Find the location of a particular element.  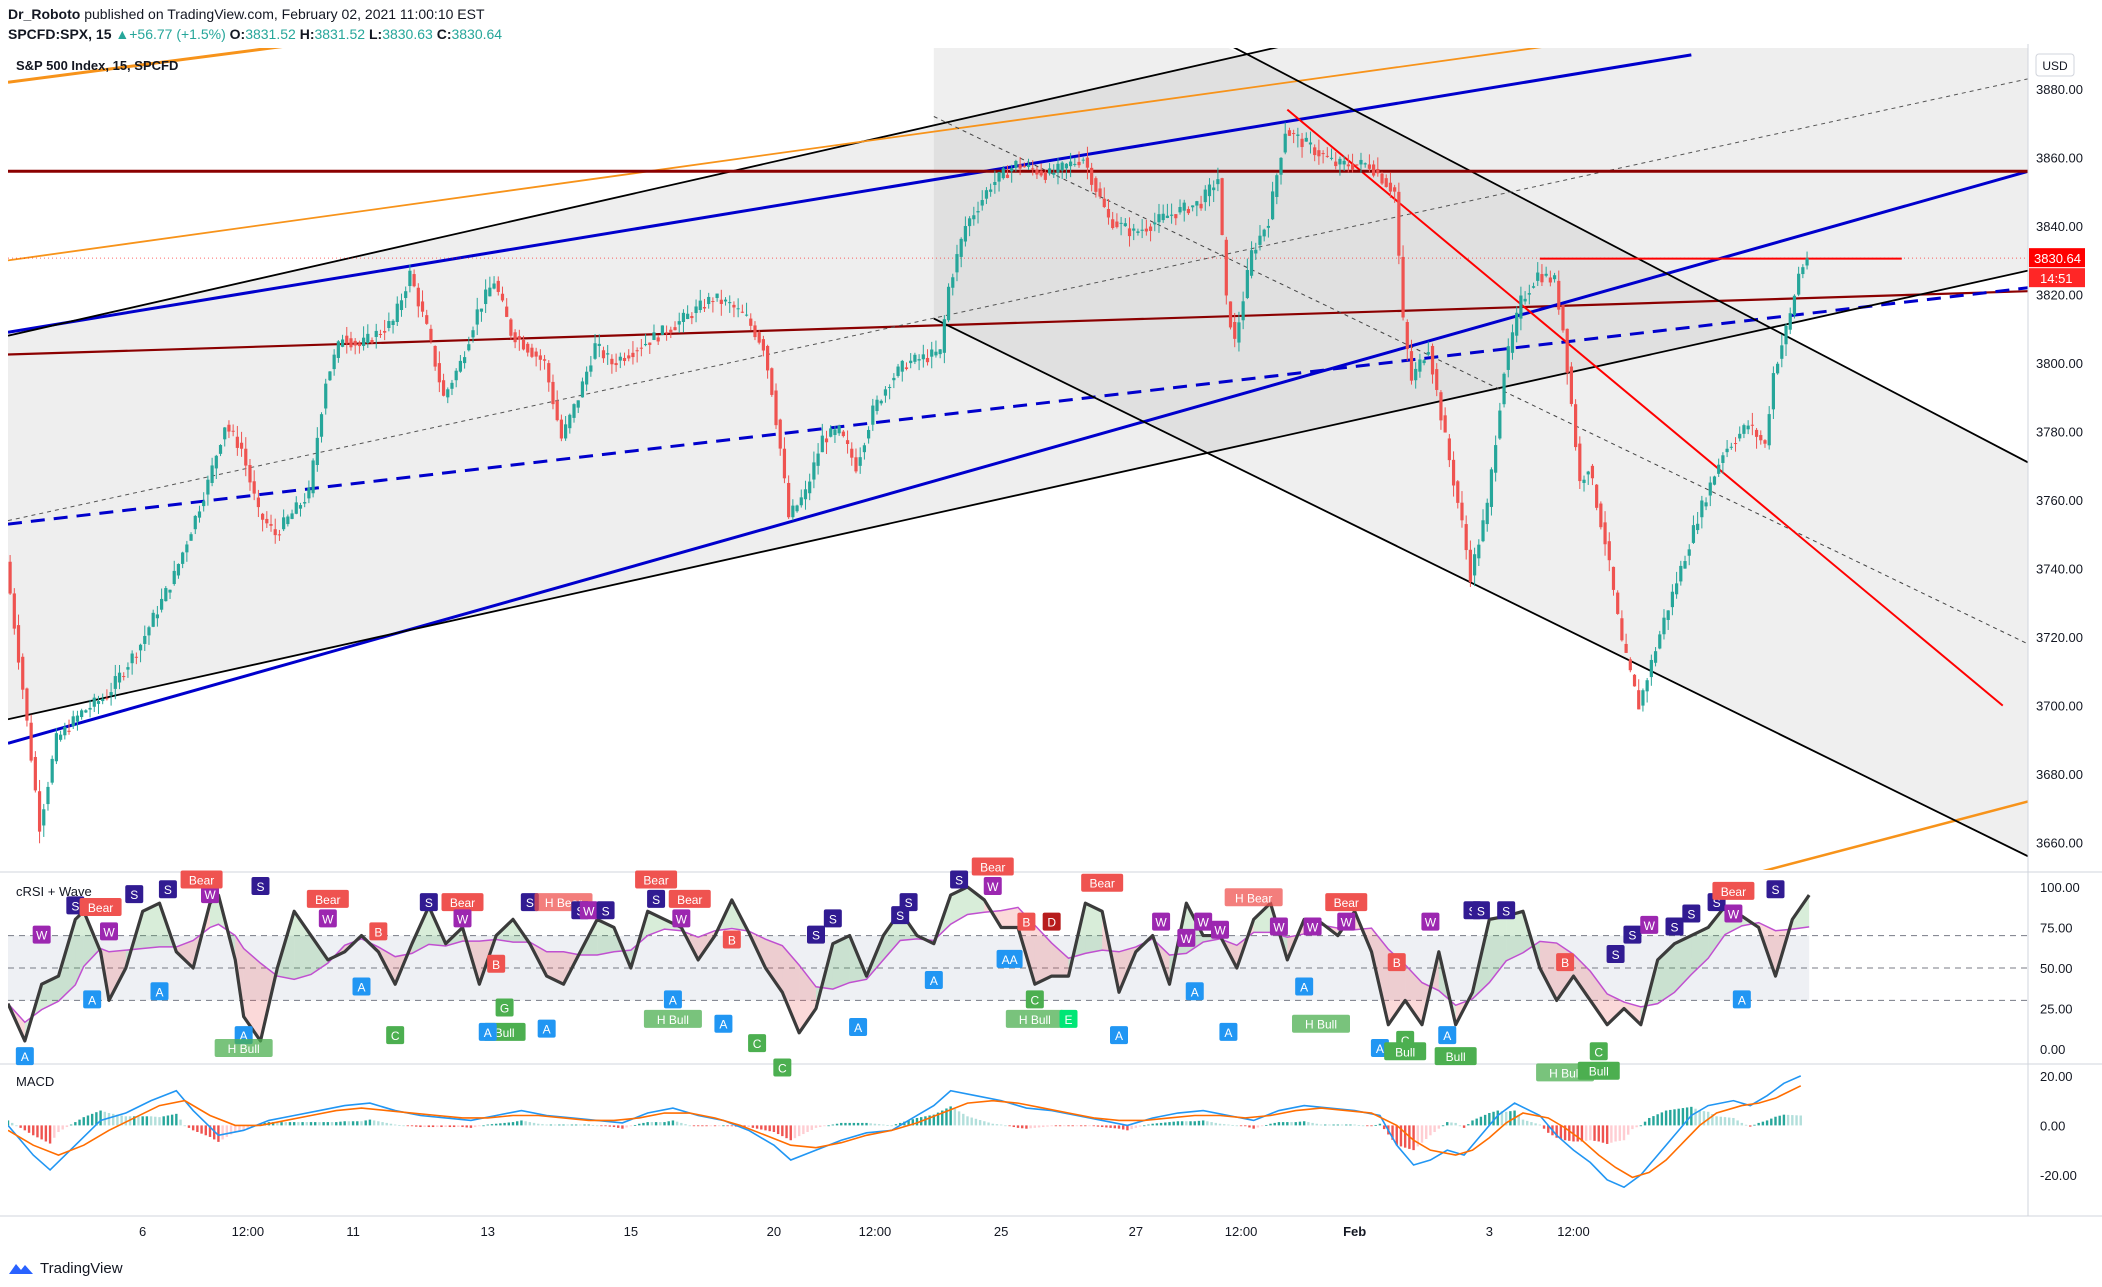

signal-label: A is located at coordinates (1304, 987).